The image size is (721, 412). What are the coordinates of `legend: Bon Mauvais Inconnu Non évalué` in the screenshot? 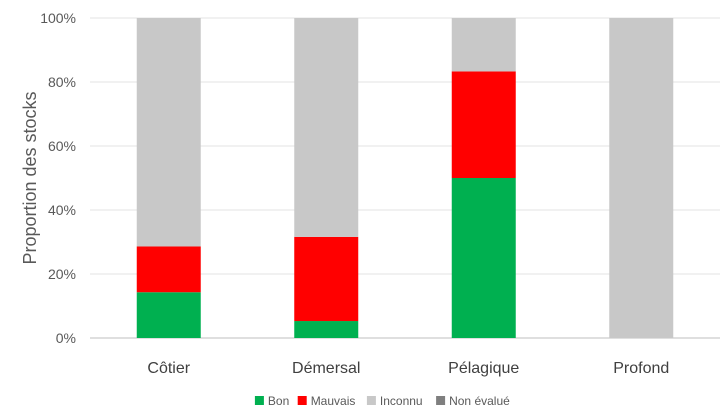 It's located at (382, 401).